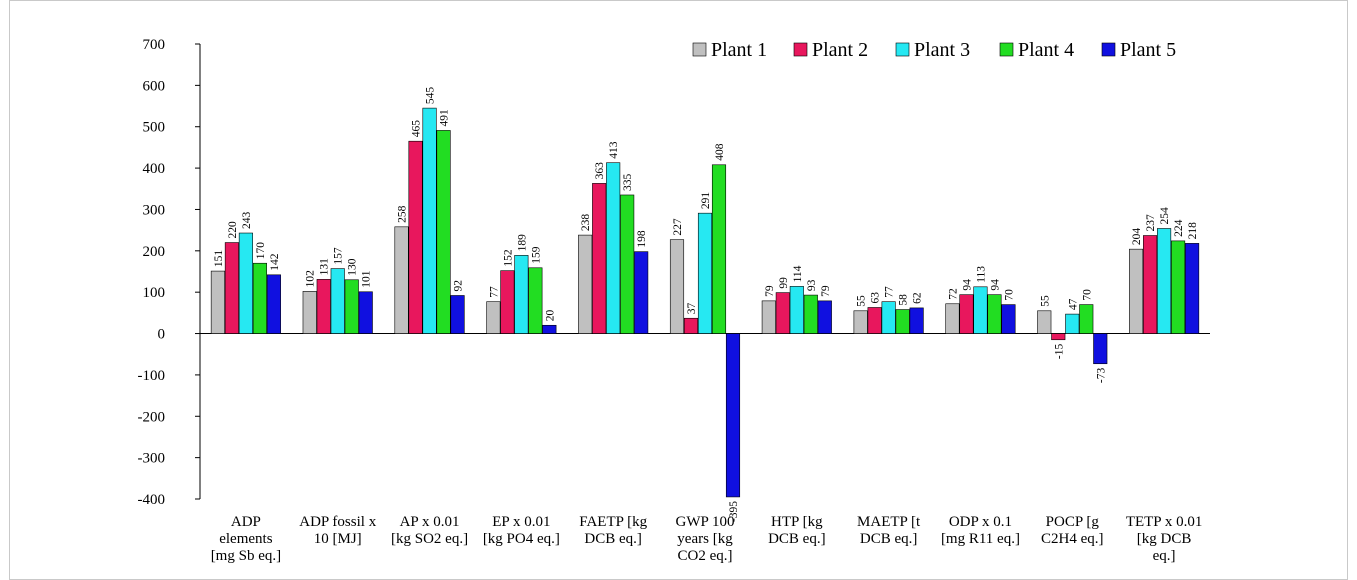  I want to click on category-label: FAETP [kg DCB eq.], so click(613, 530).